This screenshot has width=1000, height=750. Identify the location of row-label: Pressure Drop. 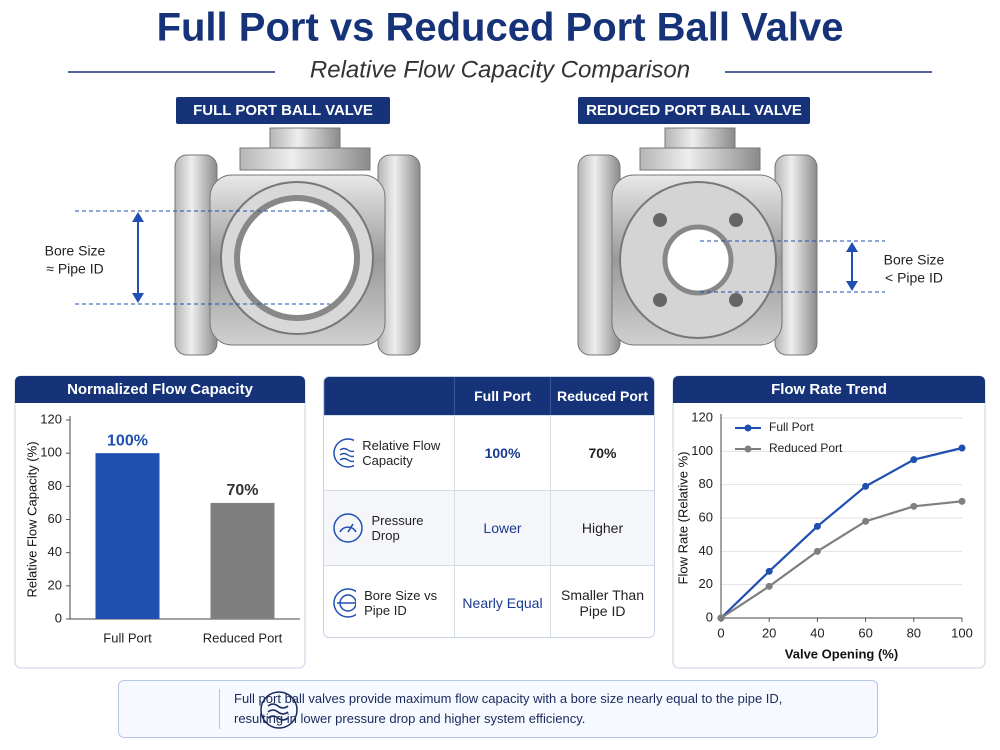
(397, 528).